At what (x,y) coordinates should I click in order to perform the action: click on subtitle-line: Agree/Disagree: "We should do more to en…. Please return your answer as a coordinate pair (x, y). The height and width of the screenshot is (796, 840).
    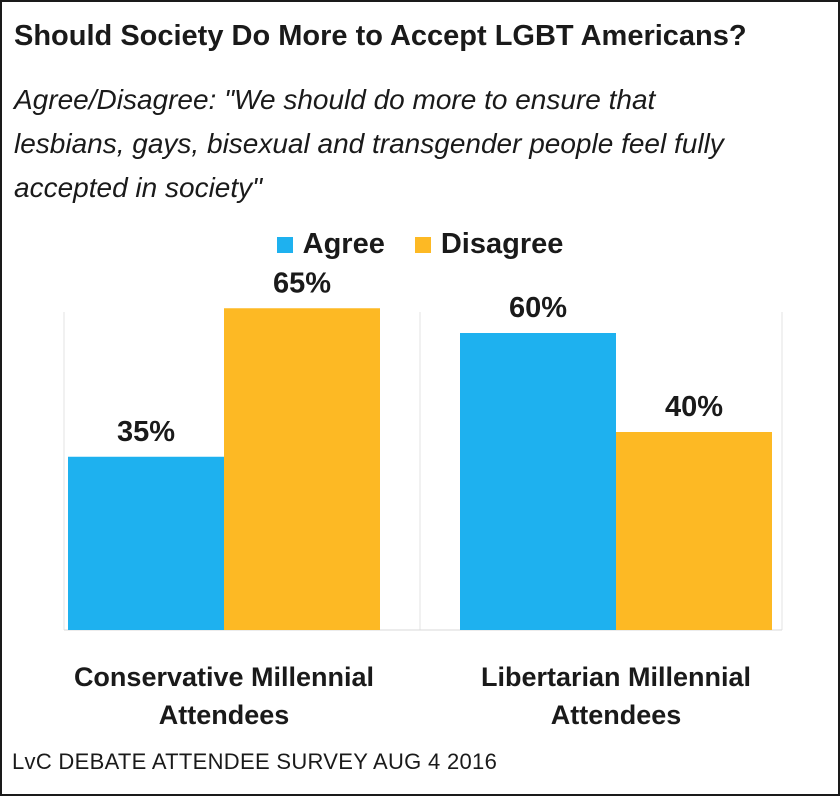
    Looking at the image, I should click on (335, 99).